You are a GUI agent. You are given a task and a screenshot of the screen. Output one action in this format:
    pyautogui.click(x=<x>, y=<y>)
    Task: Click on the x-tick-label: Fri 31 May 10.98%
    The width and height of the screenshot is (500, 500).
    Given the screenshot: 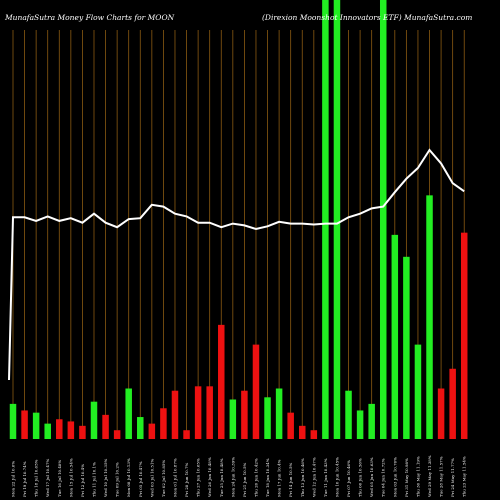 What is the action you would take?
    pyautogui.click(x=406, y=477)
    